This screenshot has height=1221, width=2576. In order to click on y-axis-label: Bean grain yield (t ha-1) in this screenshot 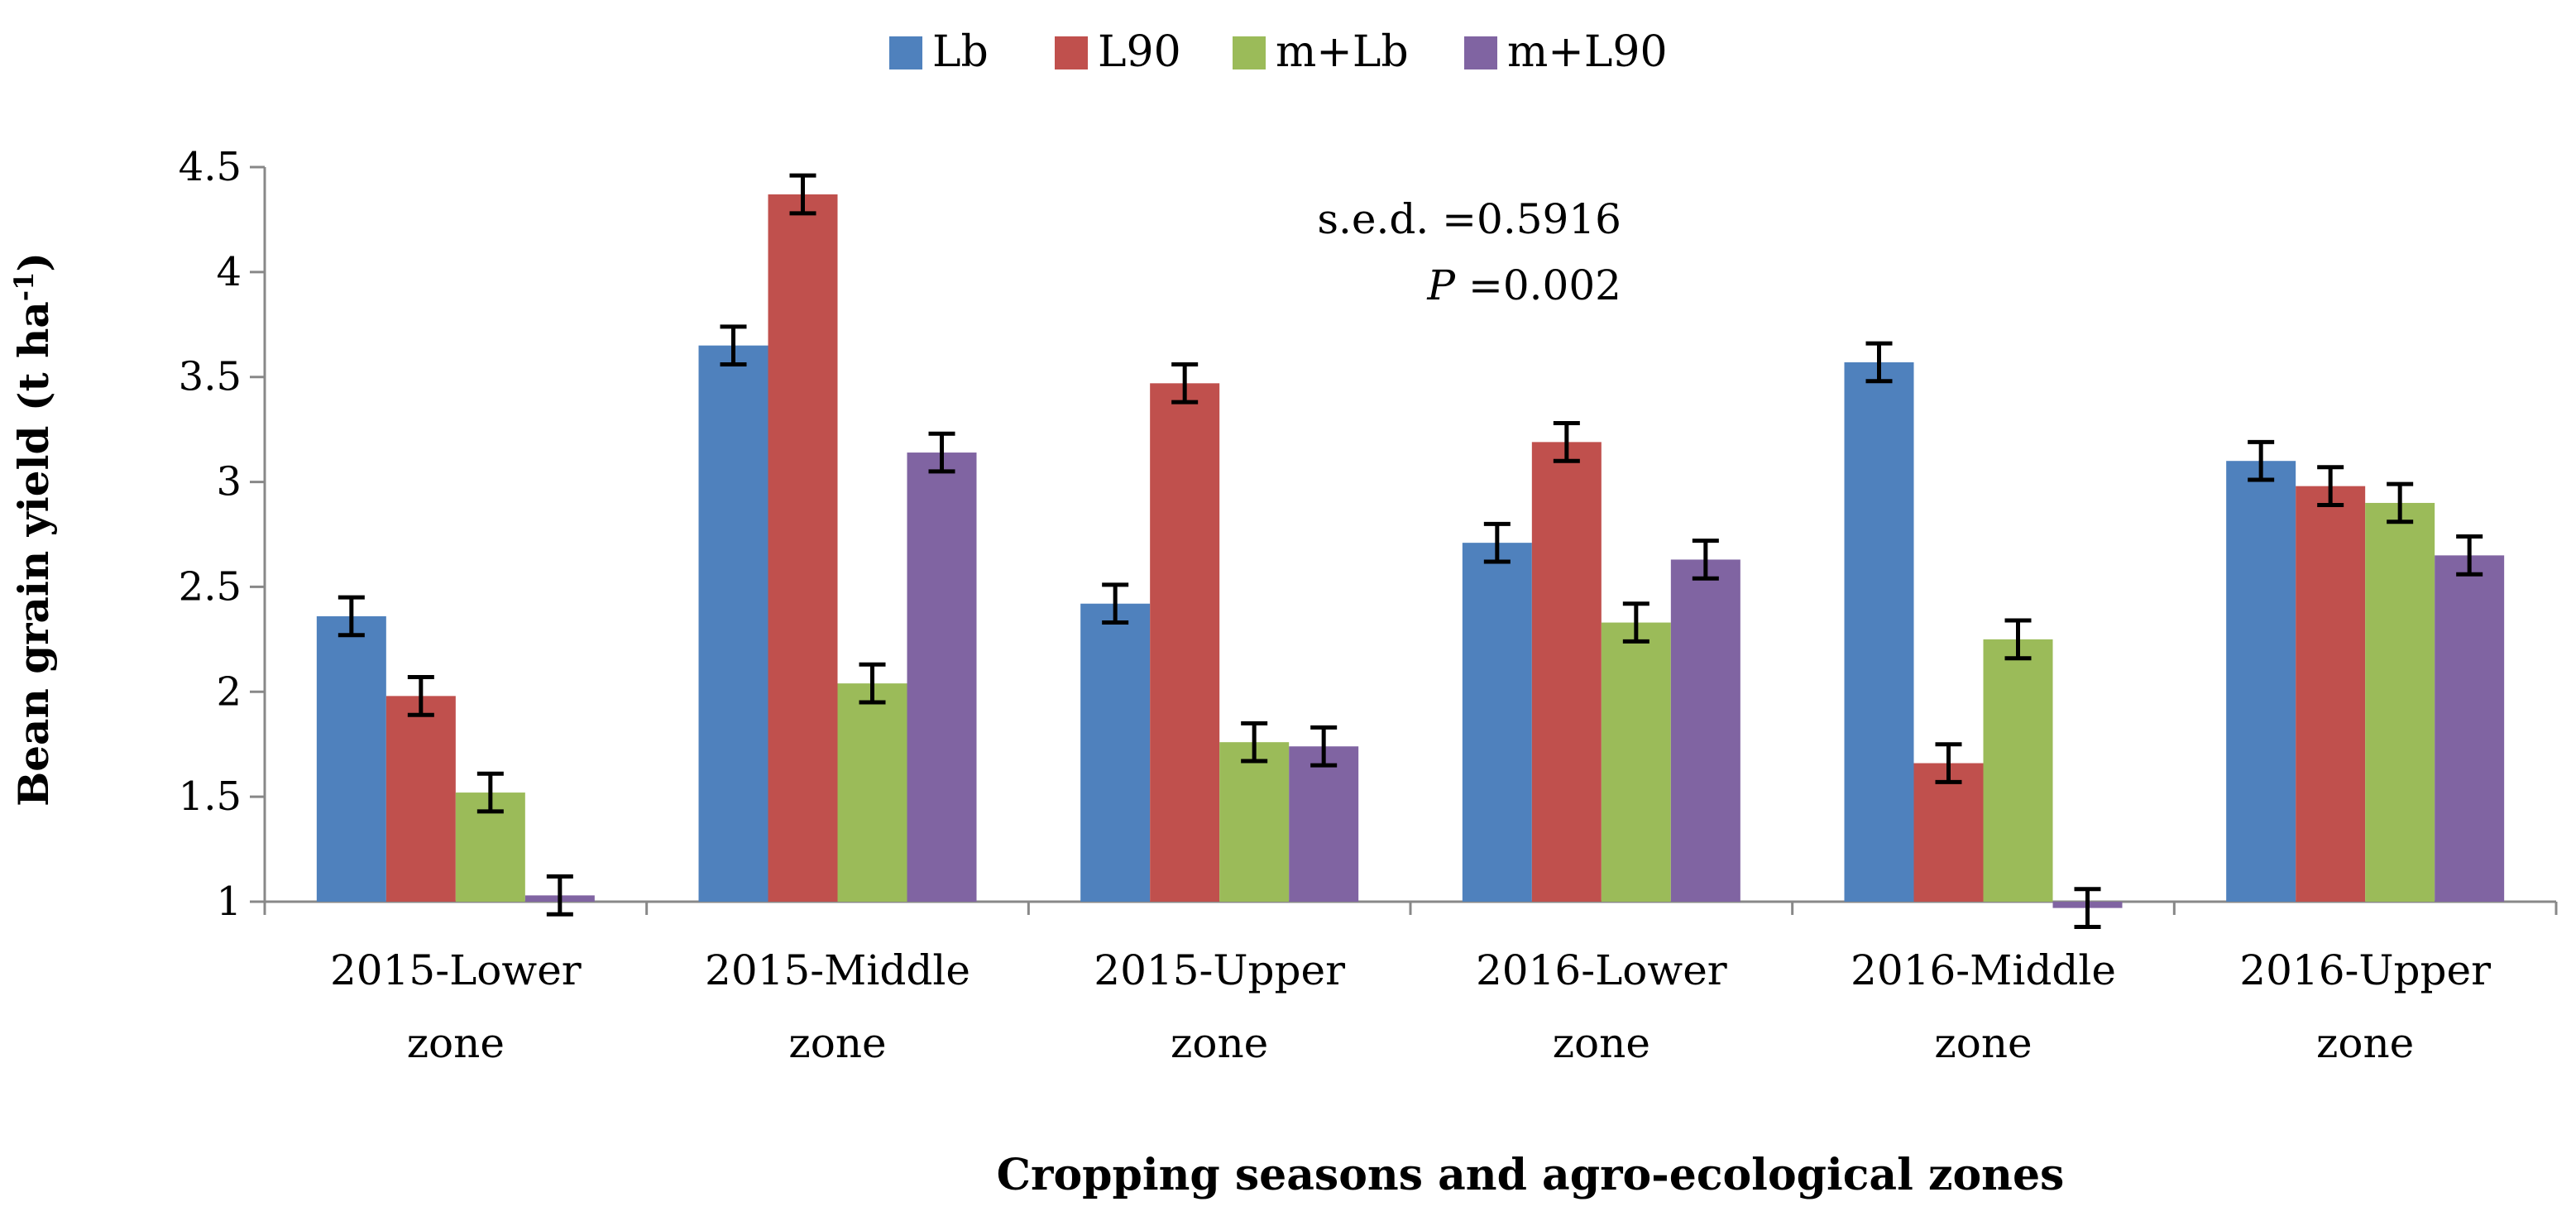, I will do `click(33, 529)`.